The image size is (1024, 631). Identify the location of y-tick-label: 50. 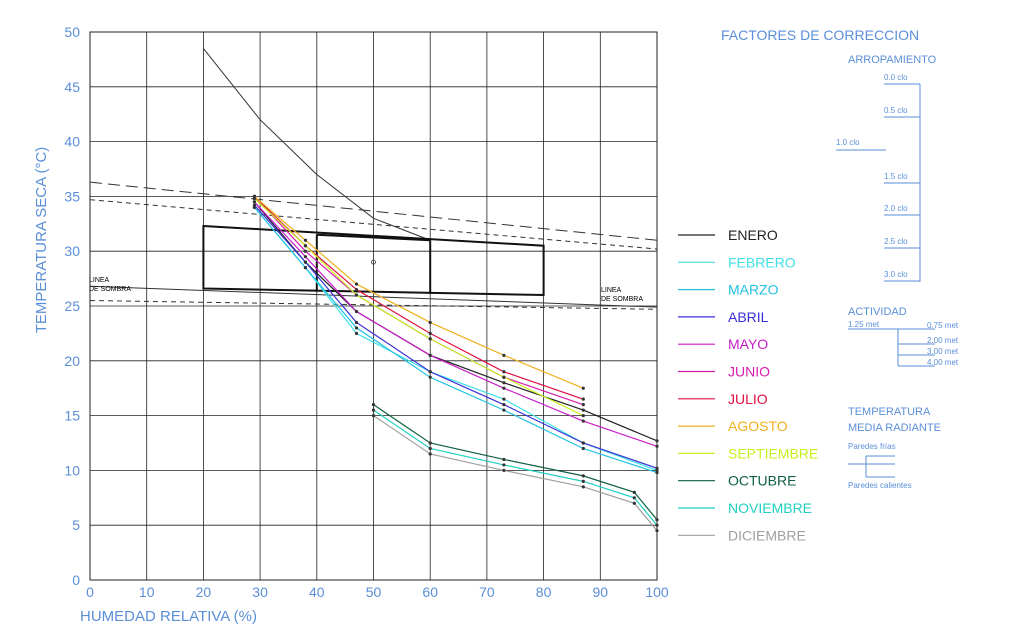
(72, 32).